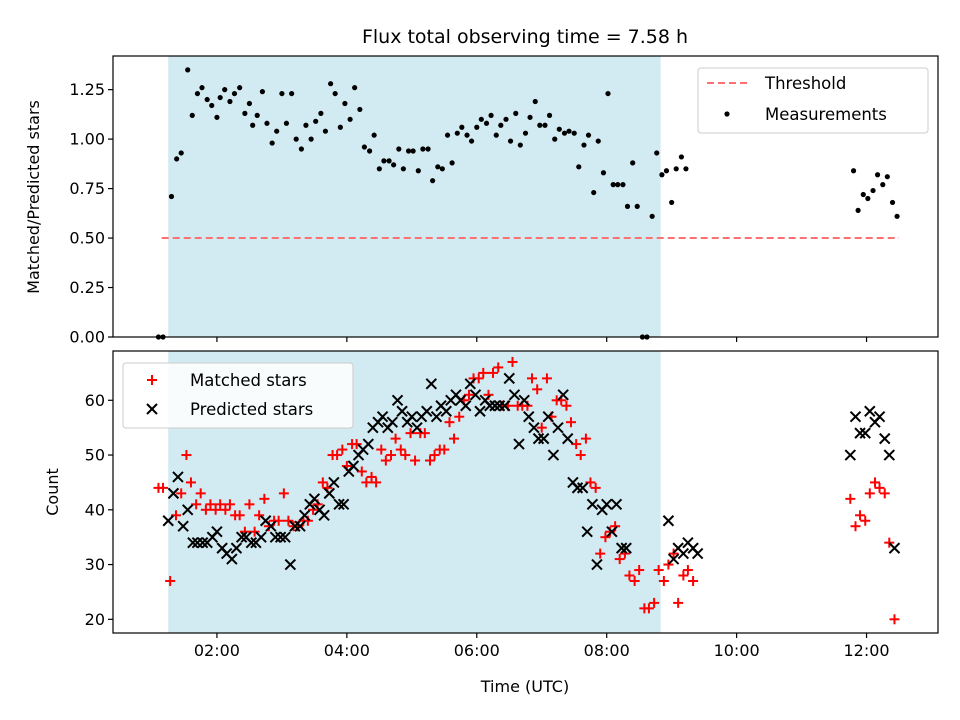 The height and width of the screenshot is (720, 960). Describe the element at coordinates (95, 509) in the screenshot. I see `y-tick-label: 40` at that location.